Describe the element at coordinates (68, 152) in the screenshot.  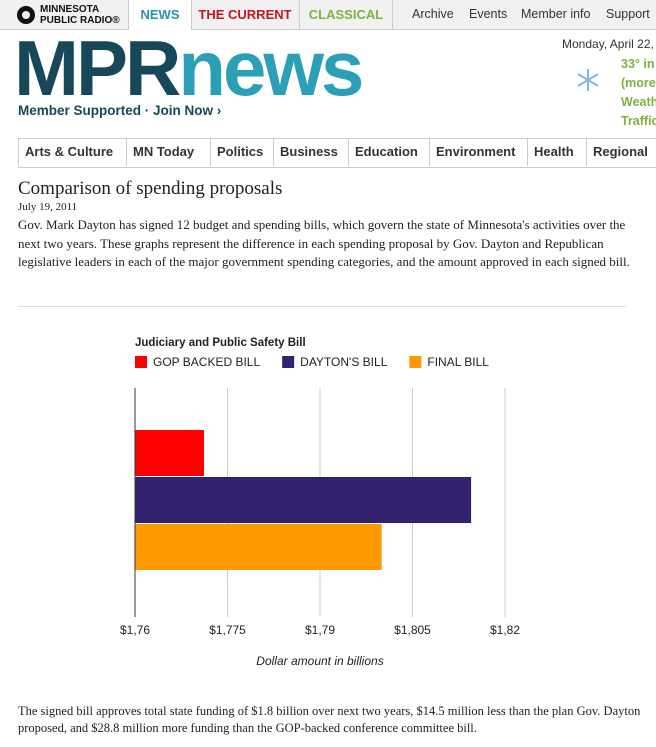
I see `section-link: Arts & Culture` at that location.